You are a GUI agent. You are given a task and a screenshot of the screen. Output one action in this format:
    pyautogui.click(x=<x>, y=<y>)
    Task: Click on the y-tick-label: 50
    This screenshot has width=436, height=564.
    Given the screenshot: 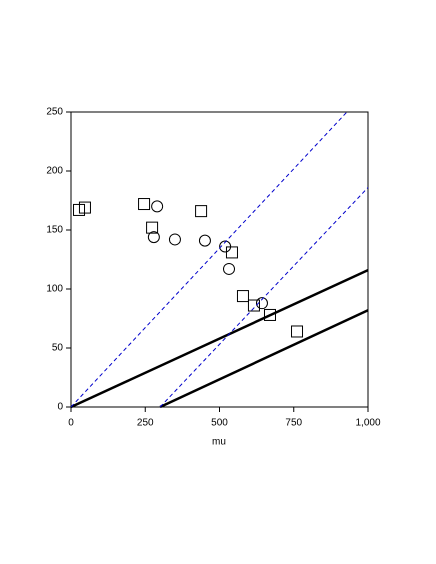 What is the action you would take?
    pyautogui.click(x=58, y=348)
    